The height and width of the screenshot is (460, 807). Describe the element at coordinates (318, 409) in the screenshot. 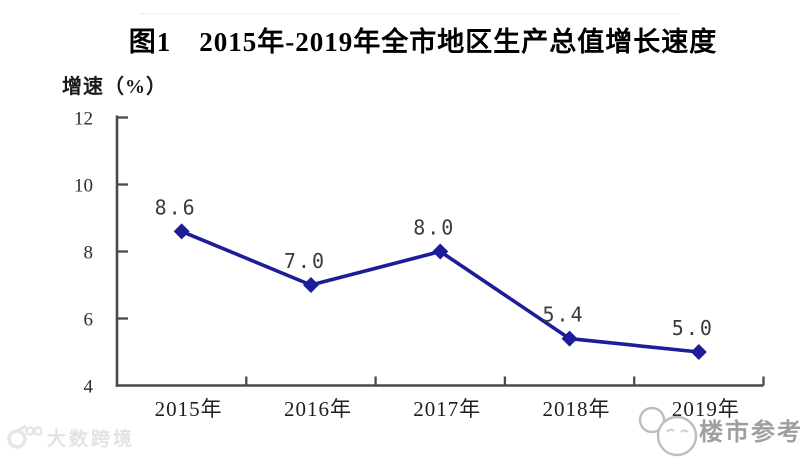

I see `x-tick-label: 2016年` at that location.